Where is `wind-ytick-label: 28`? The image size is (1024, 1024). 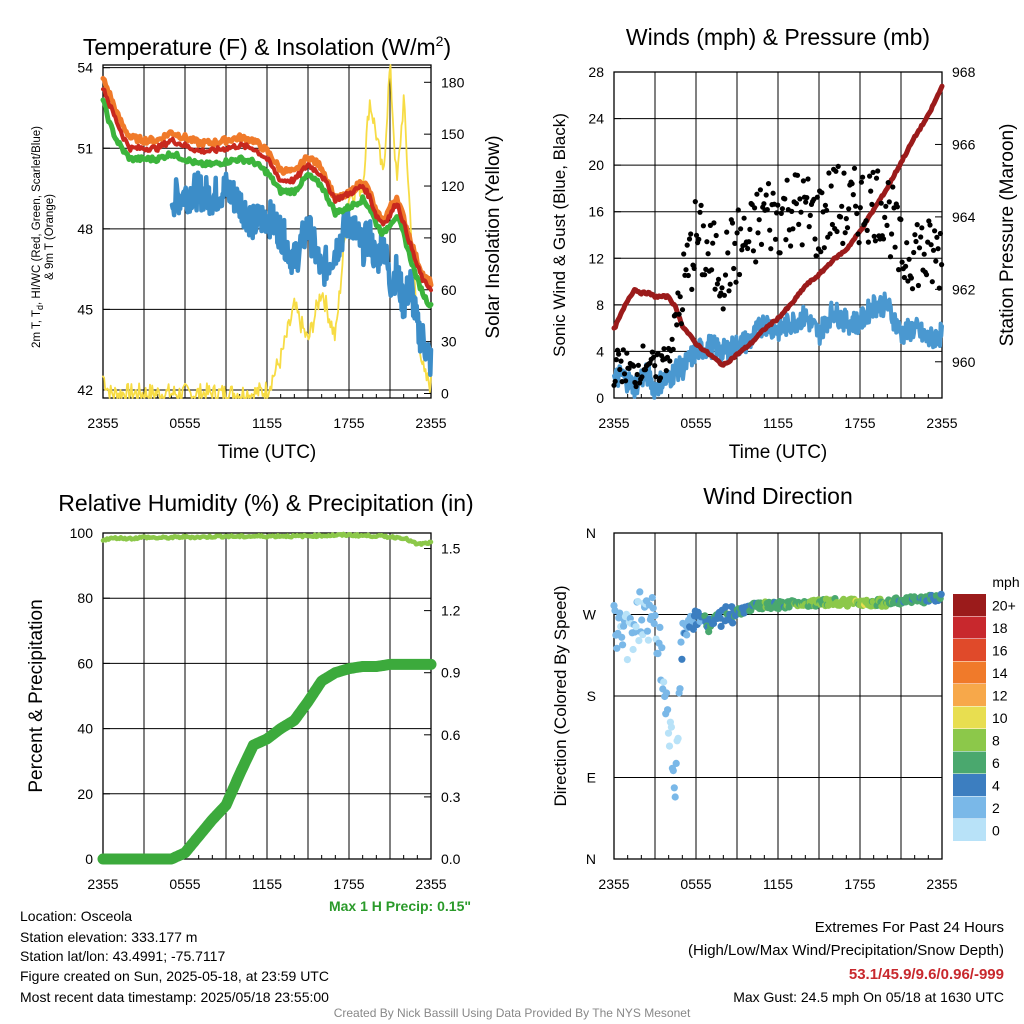 wind-ytick-label: 28 is located at coordinates (596, 72).